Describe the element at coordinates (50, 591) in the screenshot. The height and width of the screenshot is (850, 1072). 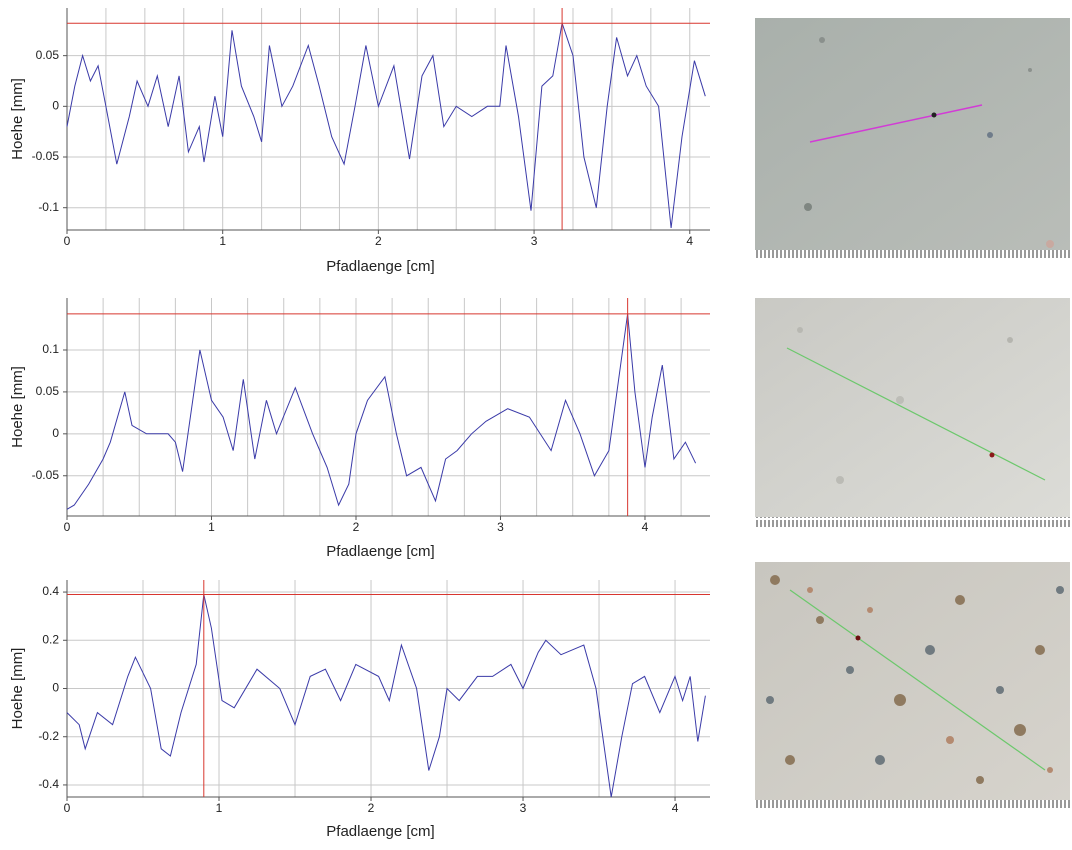
I see `y-tick-label: 0.4` at that location.